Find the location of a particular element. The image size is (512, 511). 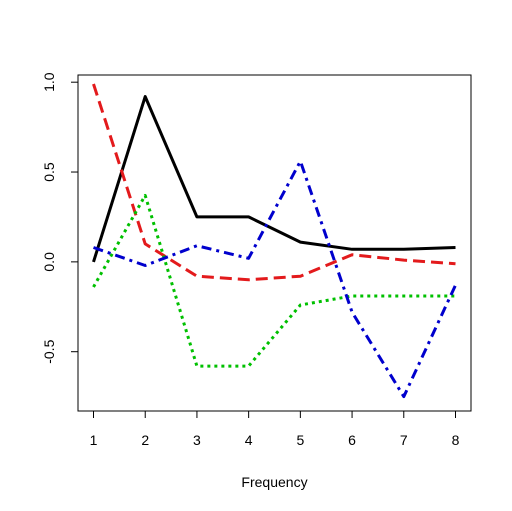

y-tick-label: 1.0 is located at coordinates (49, 82).